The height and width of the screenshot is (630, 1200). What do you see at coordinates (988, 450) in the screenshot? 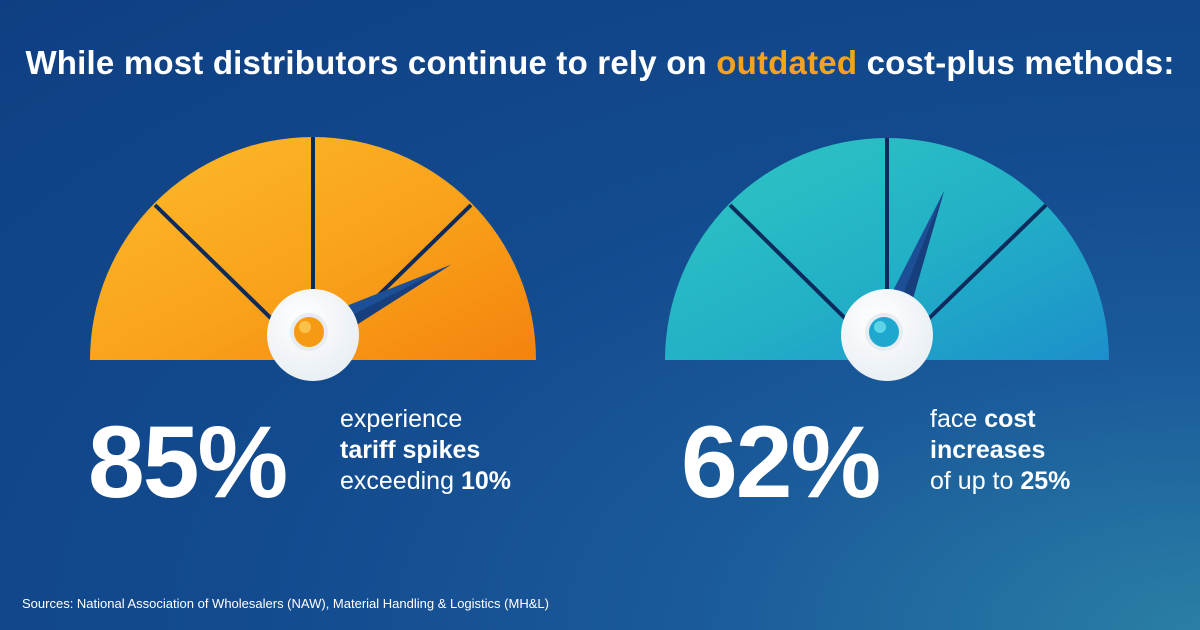
I see `stat-right-line2-bold: increases` at bounding box center [988, 450].